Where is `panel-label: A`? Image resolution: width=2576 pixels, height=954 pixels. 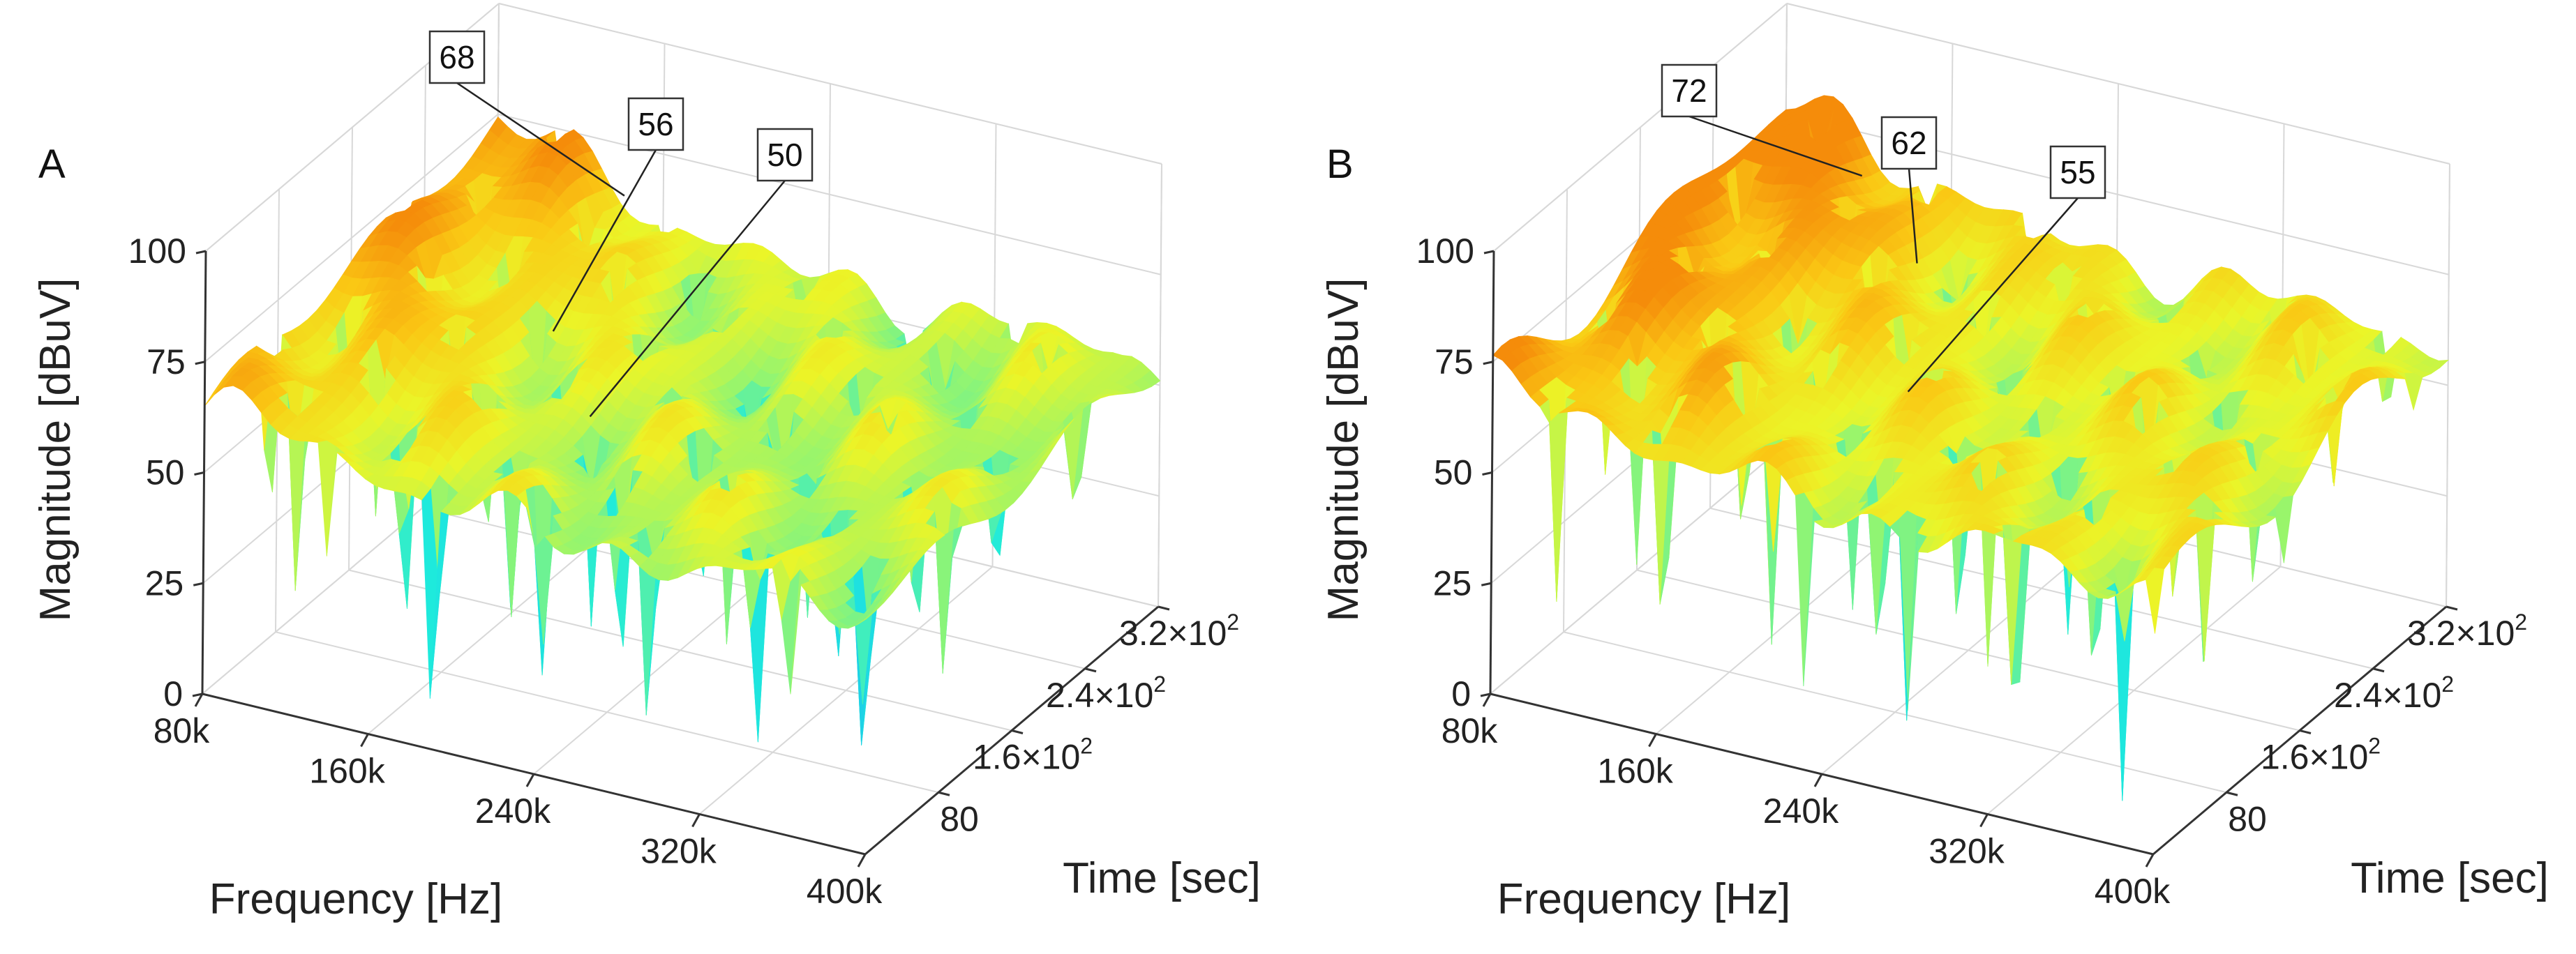 panel-label: A is located at coordinates (52, 164).